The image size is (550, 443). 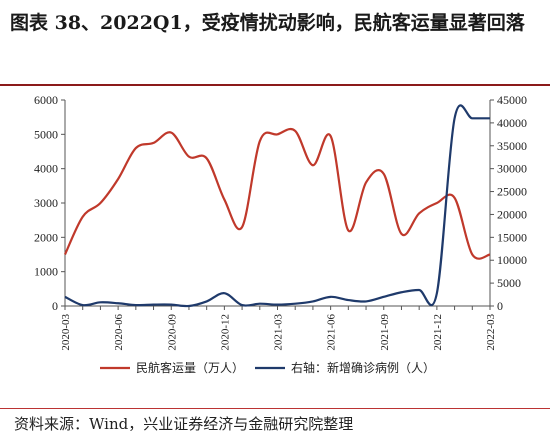 What do you see at coordinates (225, 332) in the screenshot?
I see `x-tick-label: 2020-12` at bounding box center [225, 332].